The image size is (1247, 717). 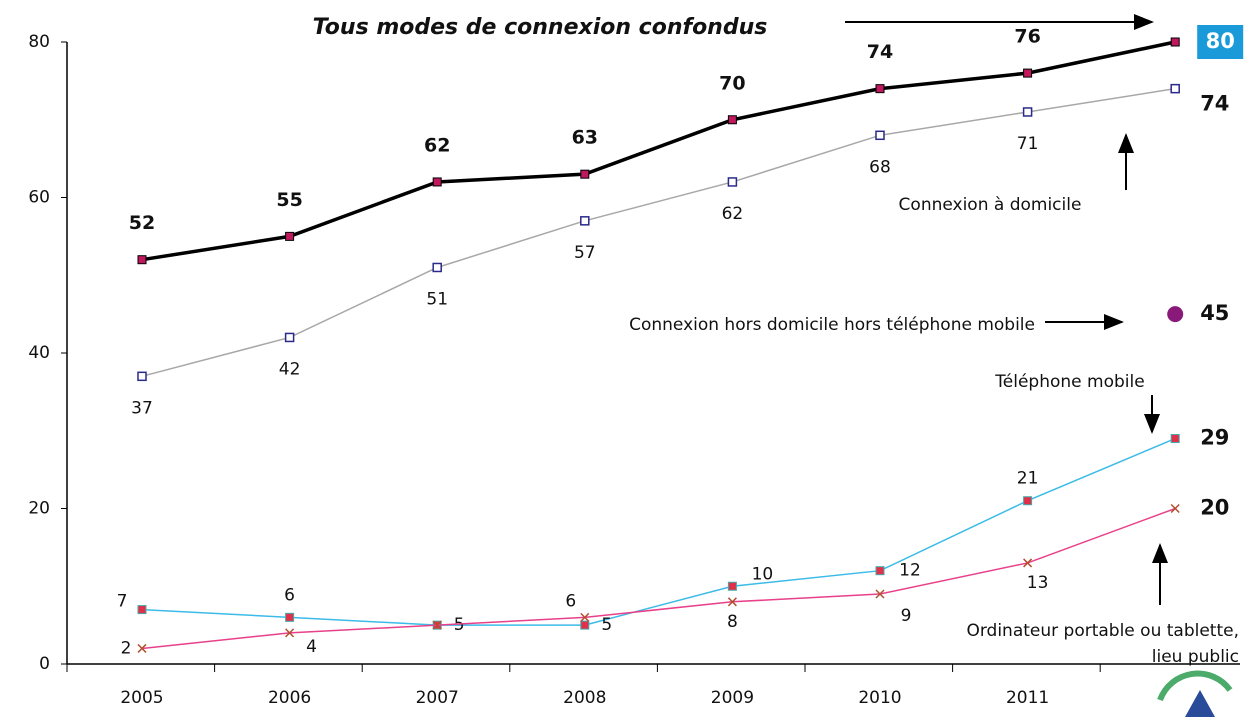 I want to click on data-label: 4, so click(x=311, y=647).